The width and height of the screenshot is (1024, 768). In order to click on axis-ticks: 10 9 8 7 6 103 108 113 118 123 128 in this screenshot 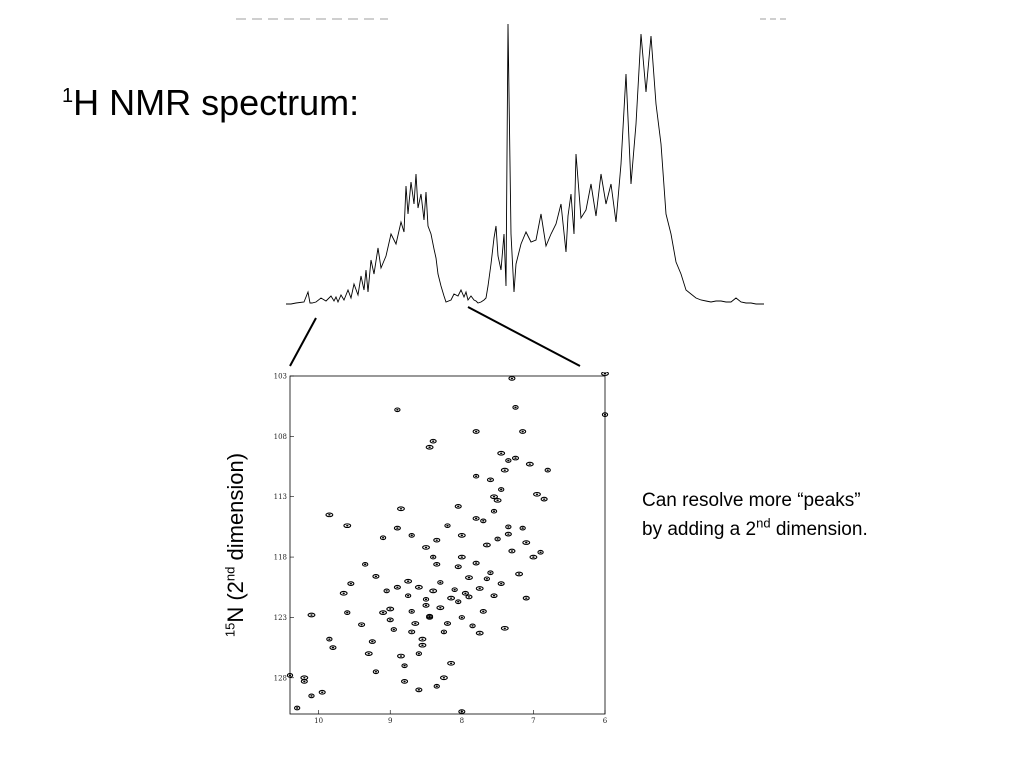, I will do `click(441, 549)`.